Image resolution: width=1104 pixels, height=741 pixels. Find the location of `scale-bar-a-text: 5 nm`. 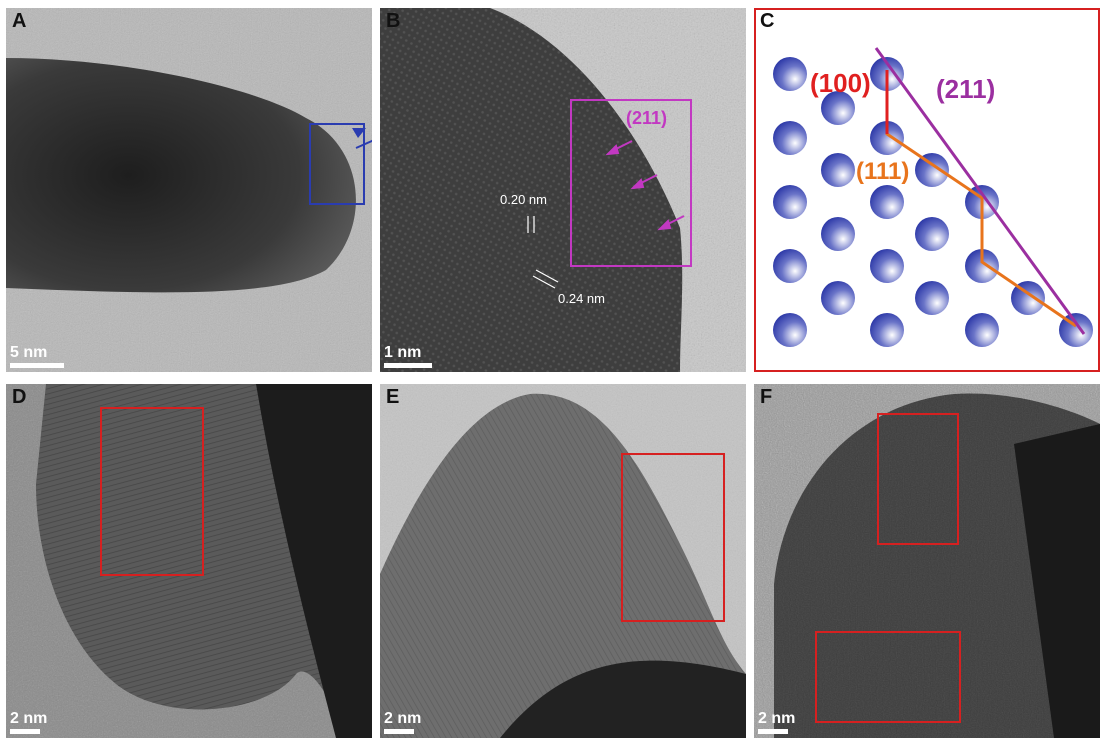

scale-bar-a-text: 5 nm is located at coordinates (29, 352).